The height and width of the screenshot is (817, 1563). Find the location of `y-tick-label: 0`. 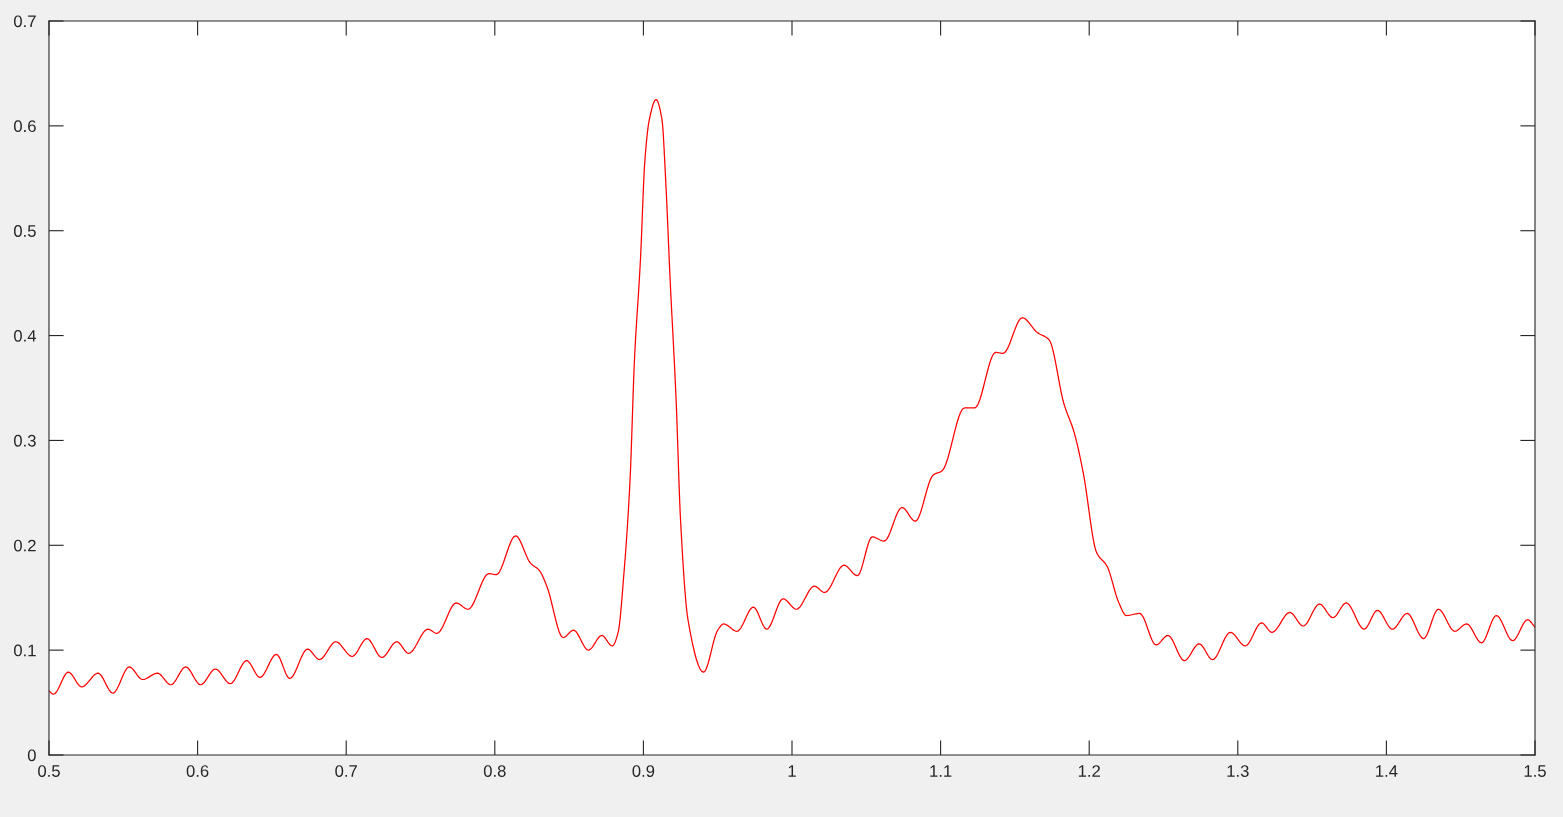

y-tick-label: 0 is located at coordinates (31, 755).